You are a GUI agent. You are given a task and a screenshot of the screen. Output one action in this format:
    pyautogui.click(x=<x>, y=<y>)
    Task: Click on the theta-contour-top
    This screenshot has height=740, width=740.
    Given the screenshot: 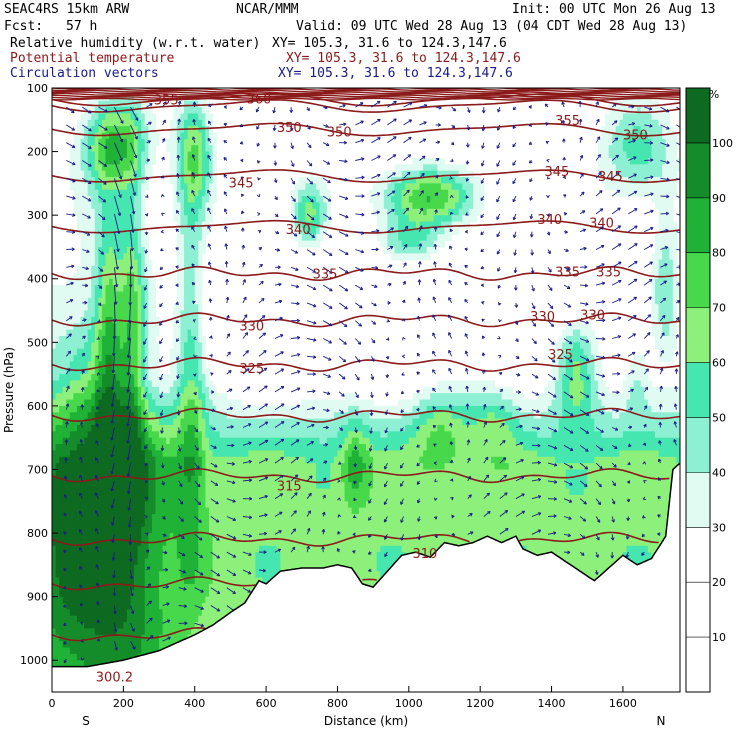 What is the action you would take?
    pyautogui.click(x=366, y=90)
    